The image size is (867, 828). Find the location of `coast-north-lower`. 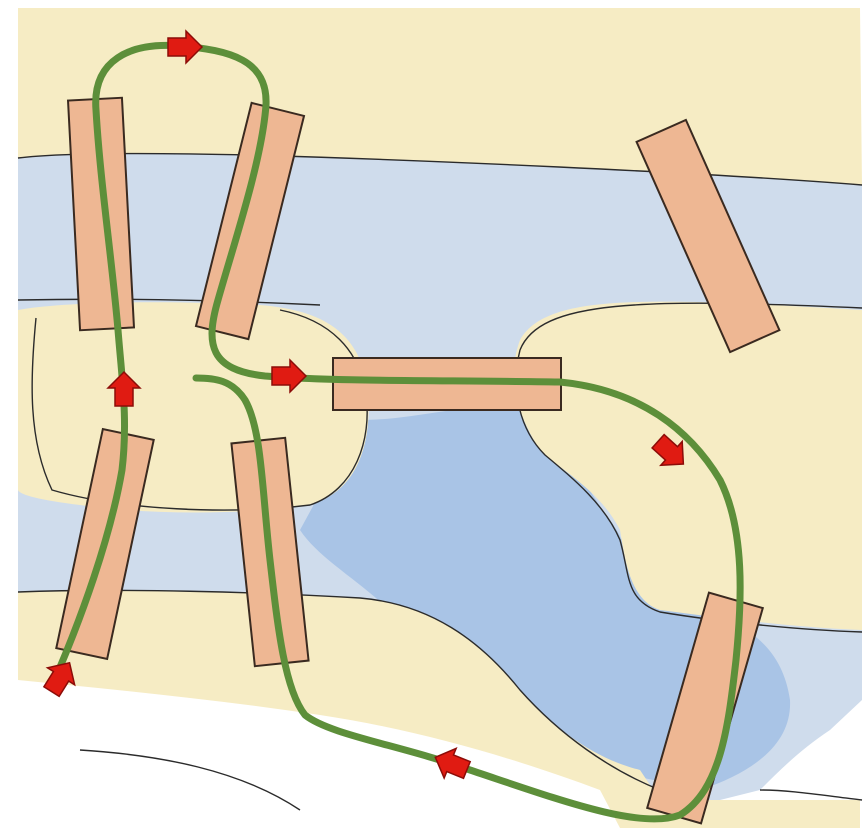

coast-north-lower is located at coordinates (169, 302).